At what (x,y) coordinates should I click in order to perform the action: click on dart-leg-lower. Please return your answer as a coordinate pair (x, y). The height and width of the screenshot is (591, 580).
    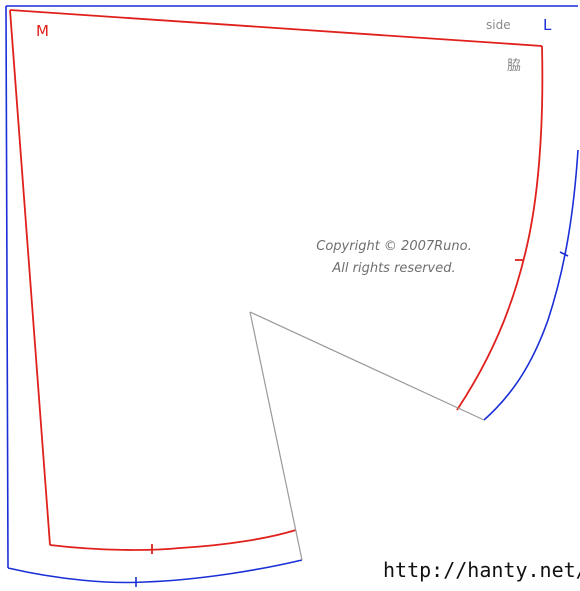
    Looking at the image, I should click on (276, 436).